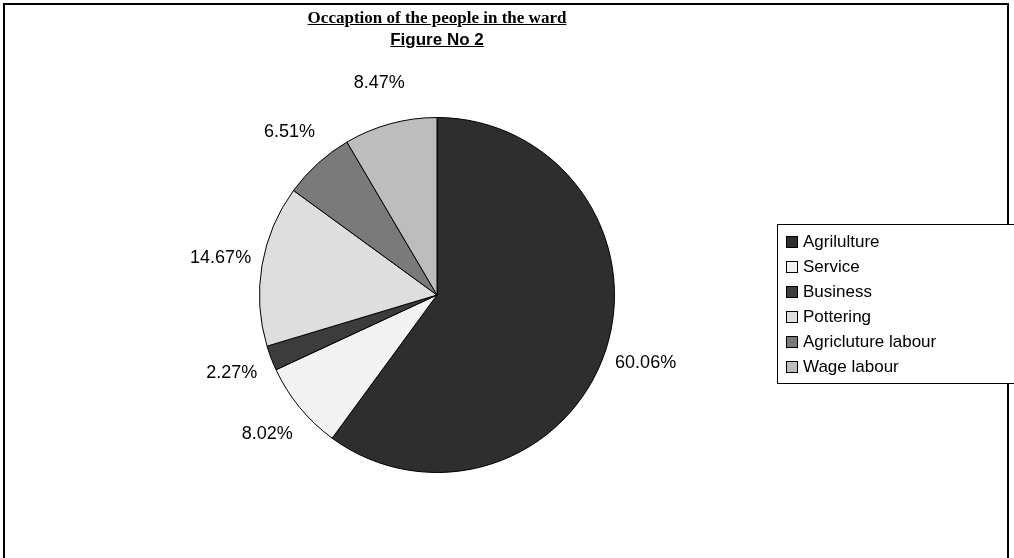  What do you see at coordinates (837, 316) in the screenshot?
I see `legend-label: Pottering` at bounding box center [837, 316].